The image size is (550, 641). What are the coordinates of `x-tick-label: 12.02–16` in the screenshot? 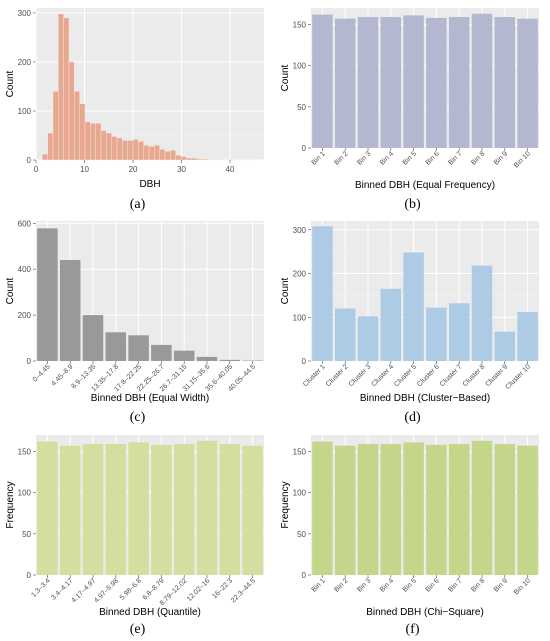 It's located at (199, 590).